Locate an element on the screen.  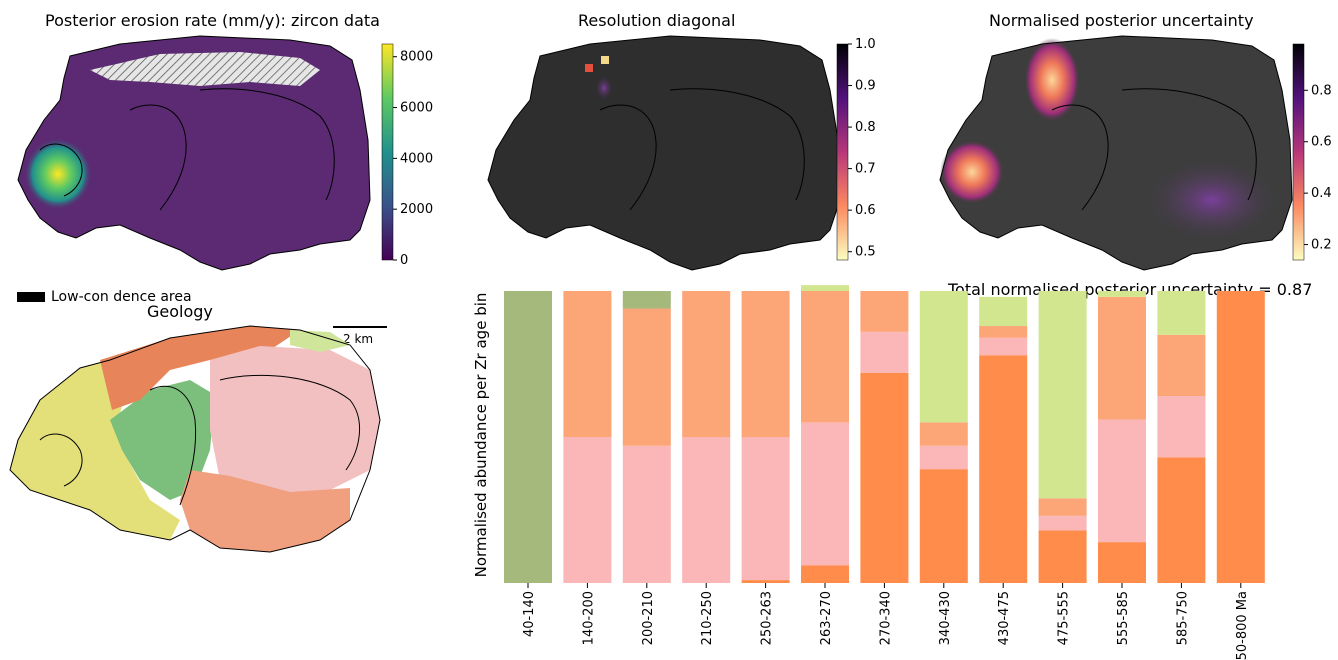
x-tick-label: 585-750 is located at coordinates (1182, 618).